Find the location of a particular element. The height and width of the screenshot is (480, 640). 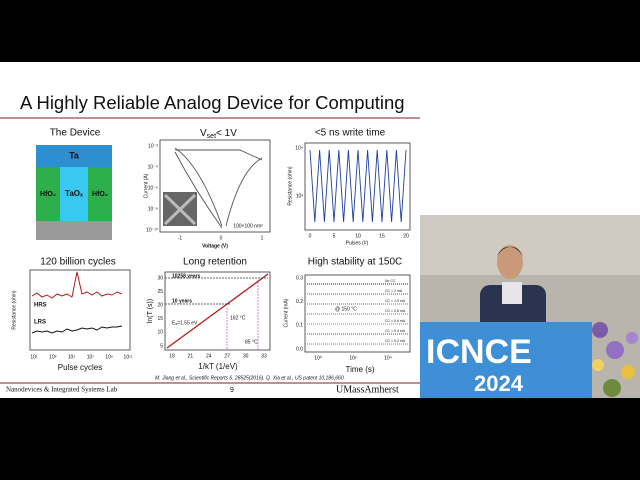

y-tick-label: 10⁻⁴ is located at coordinates (153, 167).